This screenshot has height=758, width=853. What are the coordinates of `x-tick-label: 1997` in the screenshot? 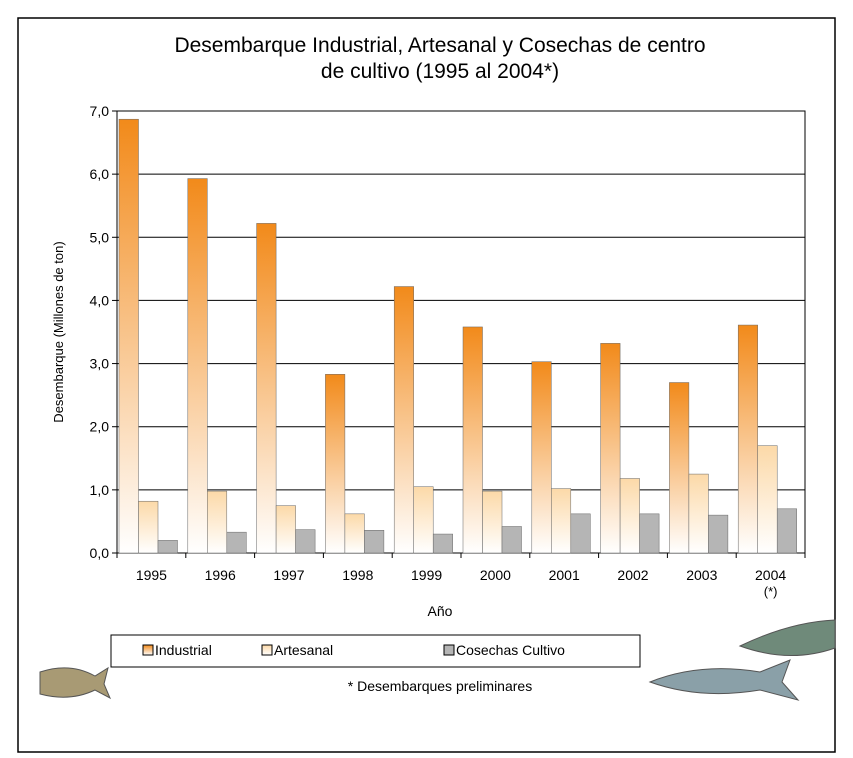 It's located at (288, 575).